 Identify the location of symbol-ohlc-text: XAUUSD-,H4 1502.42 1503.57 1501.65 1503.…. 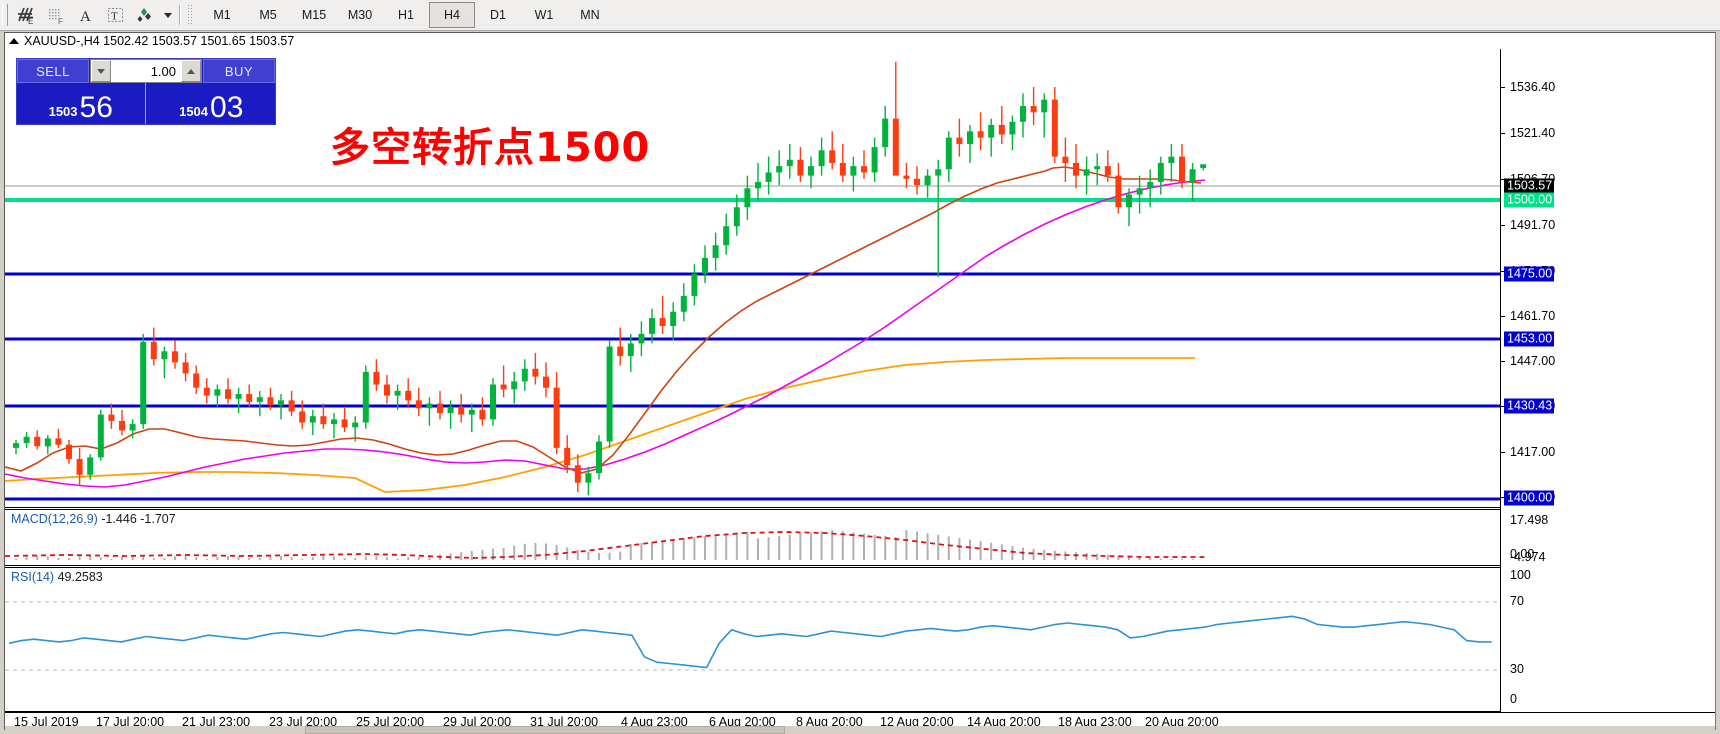
(159, 41).